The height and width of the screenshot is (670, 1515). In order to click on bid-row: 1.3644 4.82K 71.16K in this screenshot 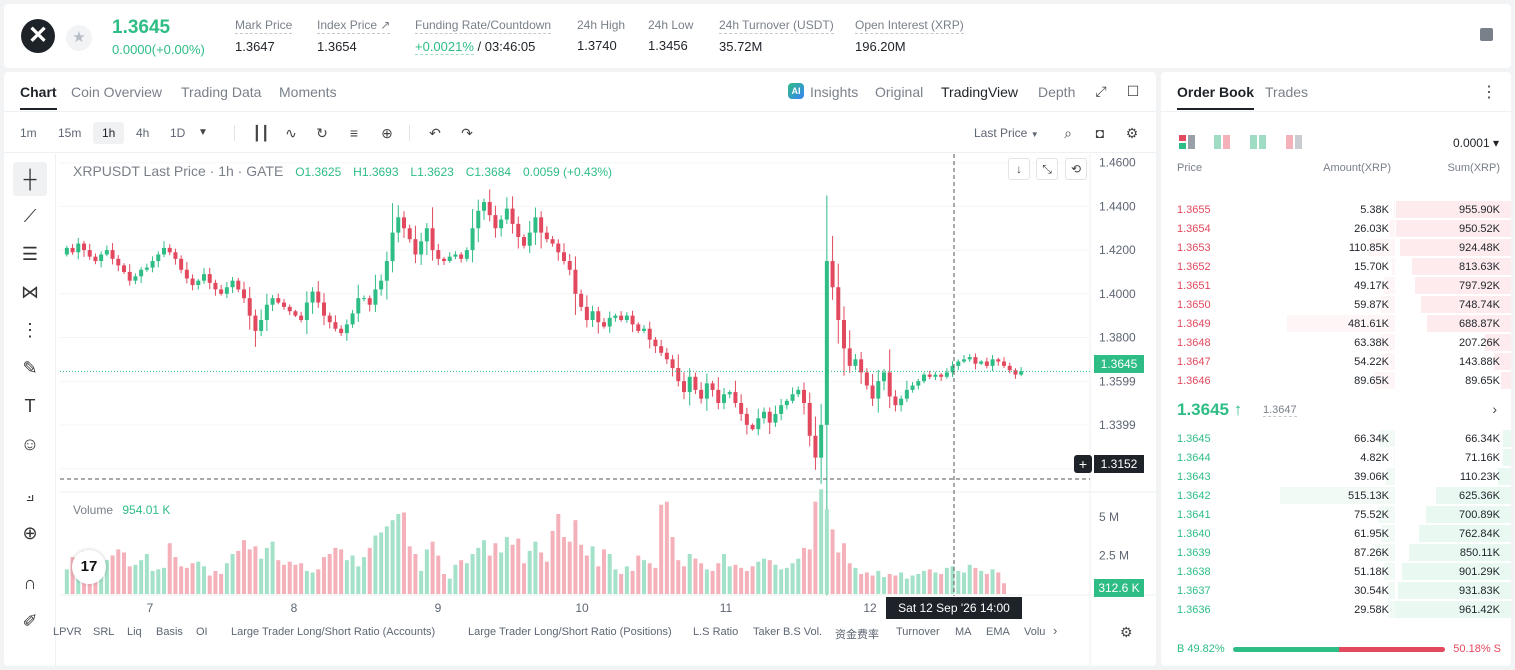, I will do `click(1336, 457)`.